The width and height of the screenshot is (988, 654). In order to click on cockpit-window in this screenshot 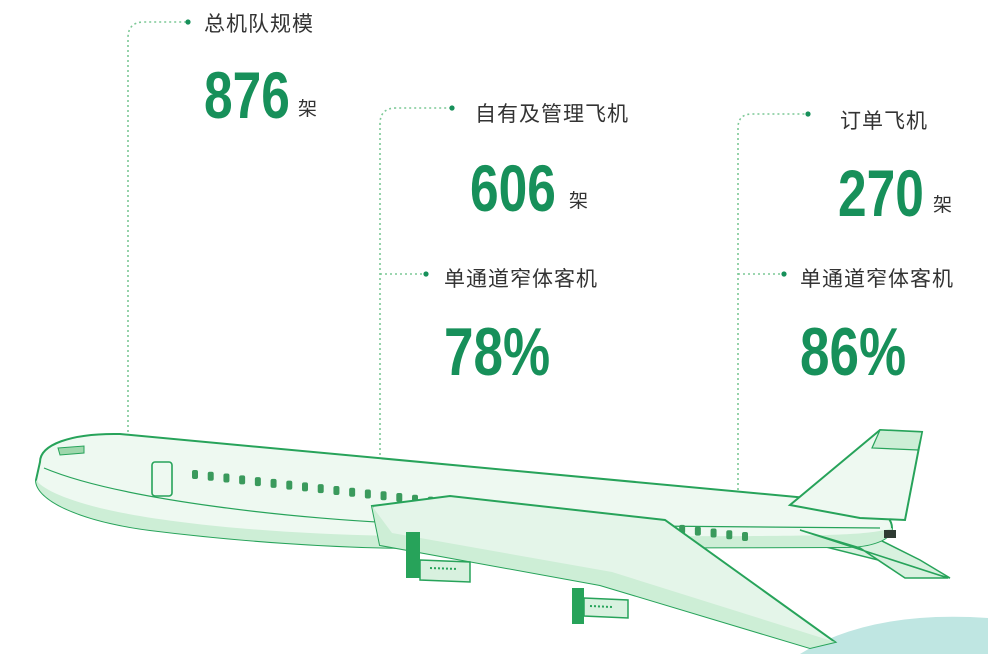, I will do `click(71, 450)`.